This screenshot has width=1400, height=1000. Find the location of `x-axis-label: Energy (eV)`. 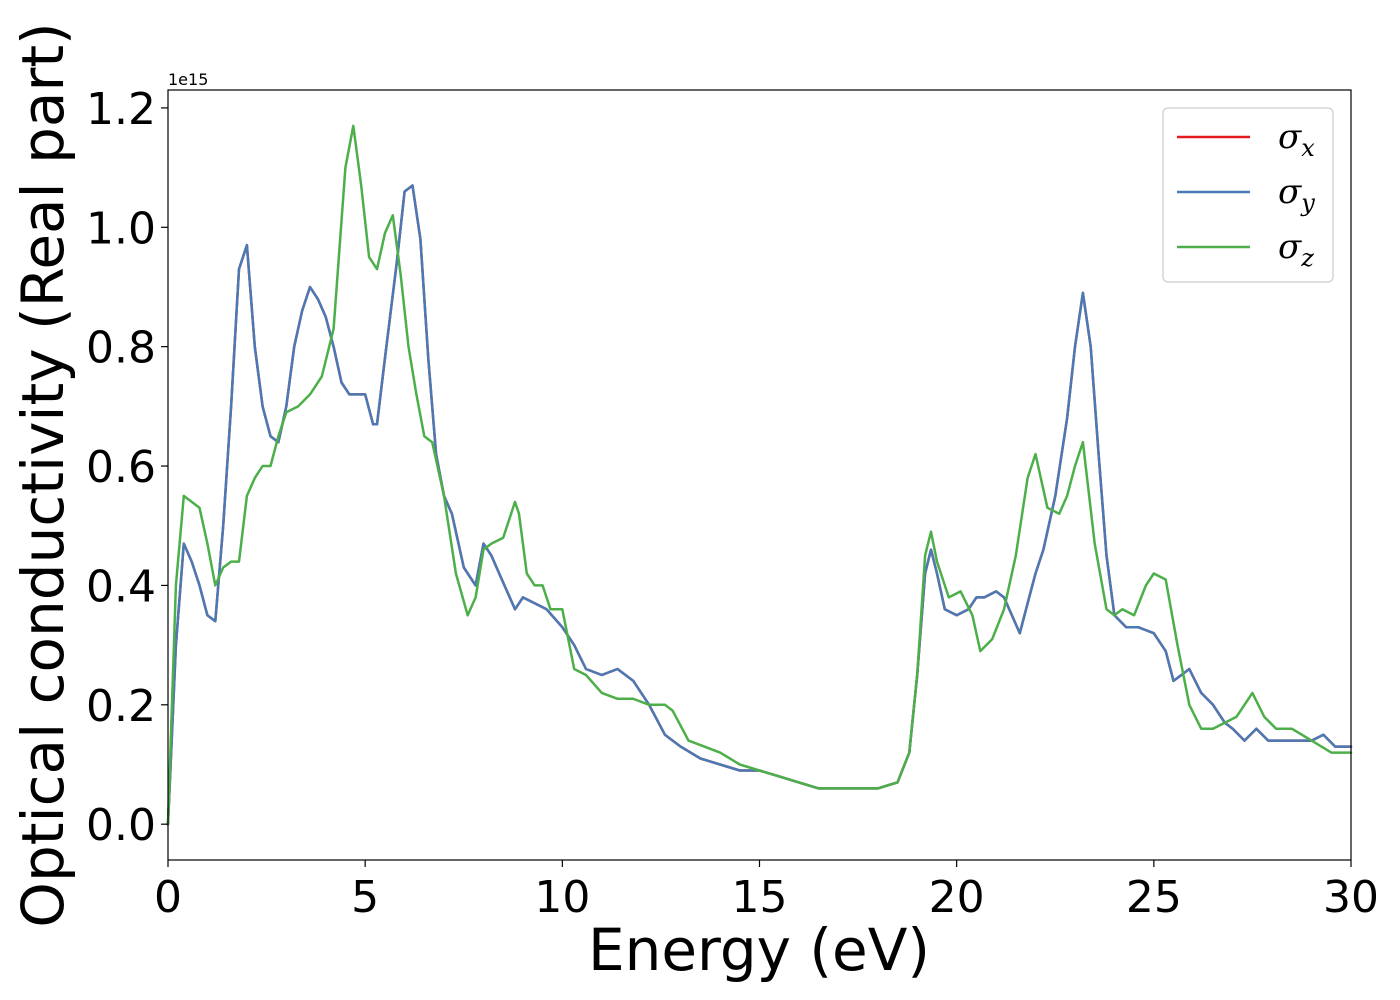

x-axis-label: Energy (eV) is located at coordinates (759, 950).